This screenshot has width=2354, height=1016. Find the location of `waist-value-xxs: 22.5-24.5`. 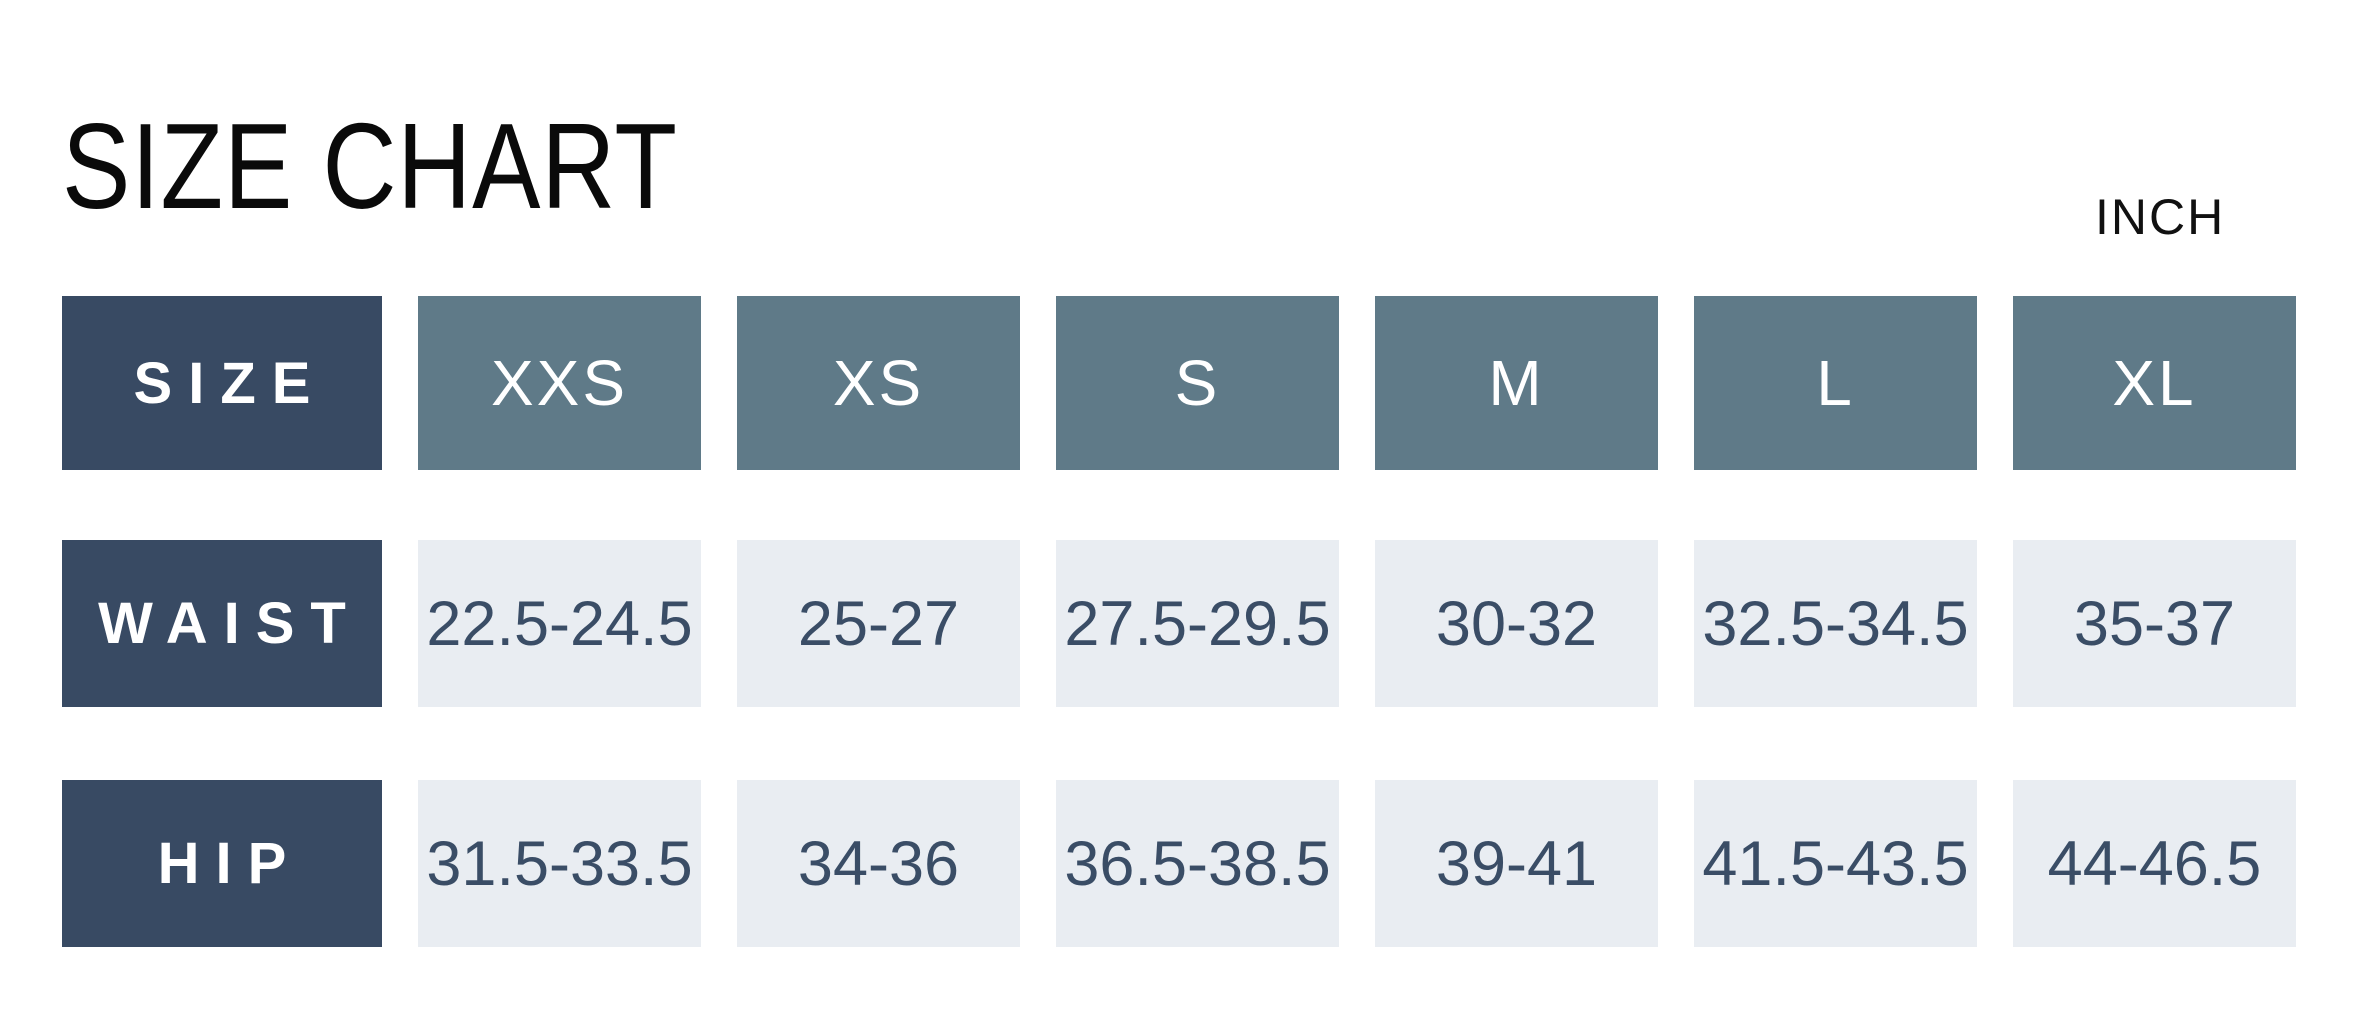

waist-value-xxs: 22.5-24.5 is located at coordinates (559, 623).